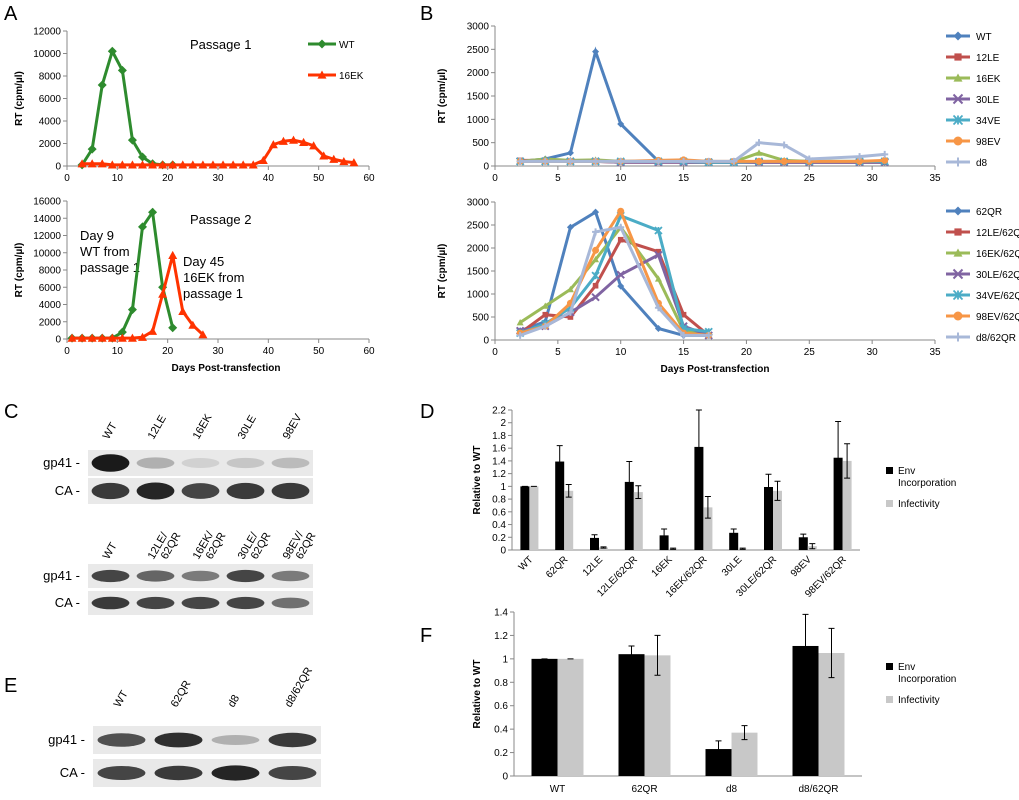 The width and height of the screenshot is (1019, 800). I want to click on panel-letter-f: F, so click(426, 636).